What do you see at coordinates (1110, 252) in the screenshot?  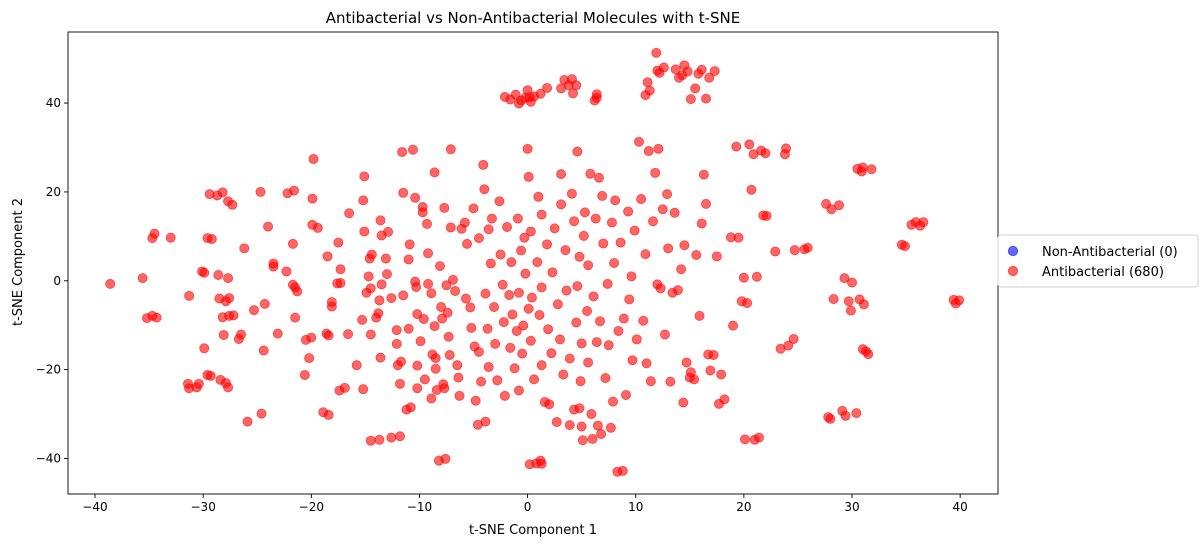 I see `legend-label: Non-Antibacterial (0)` at bounding box center [1110, 252].